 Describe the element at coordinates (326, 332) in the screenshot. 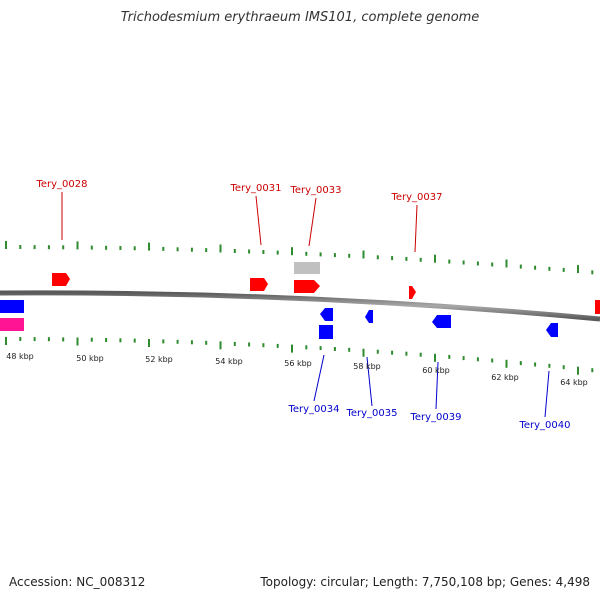

I see `gene-tery-0034b` at that location.